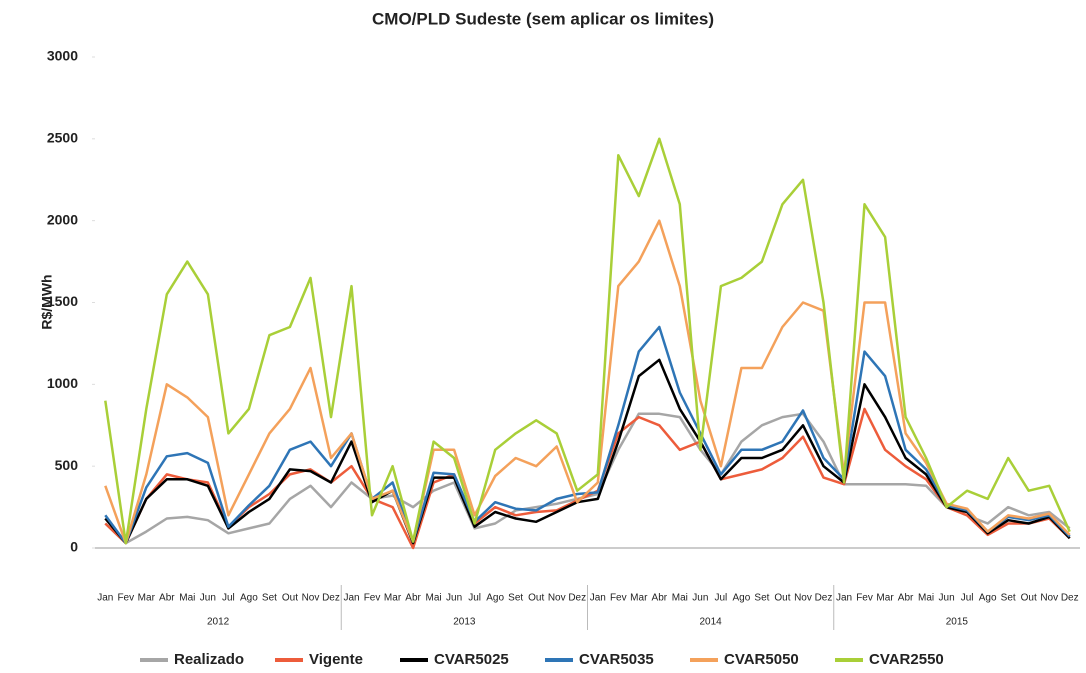 This screenshot has height=673, width=1086. What do you see at coordinates (616, 659) in the screenshot?
I see `legend-label: CVAR5035` at bounding box center [616, 659].